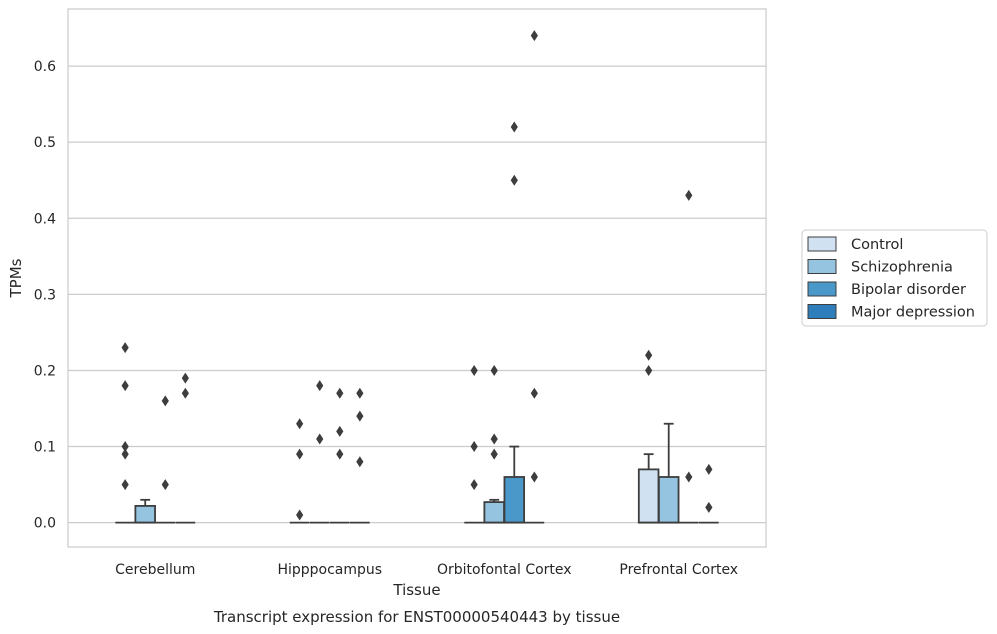 Image resolution: width=997 pixels, height=634 pixels. I want to click on x-axis-label: Tissue, so click(416, 590).